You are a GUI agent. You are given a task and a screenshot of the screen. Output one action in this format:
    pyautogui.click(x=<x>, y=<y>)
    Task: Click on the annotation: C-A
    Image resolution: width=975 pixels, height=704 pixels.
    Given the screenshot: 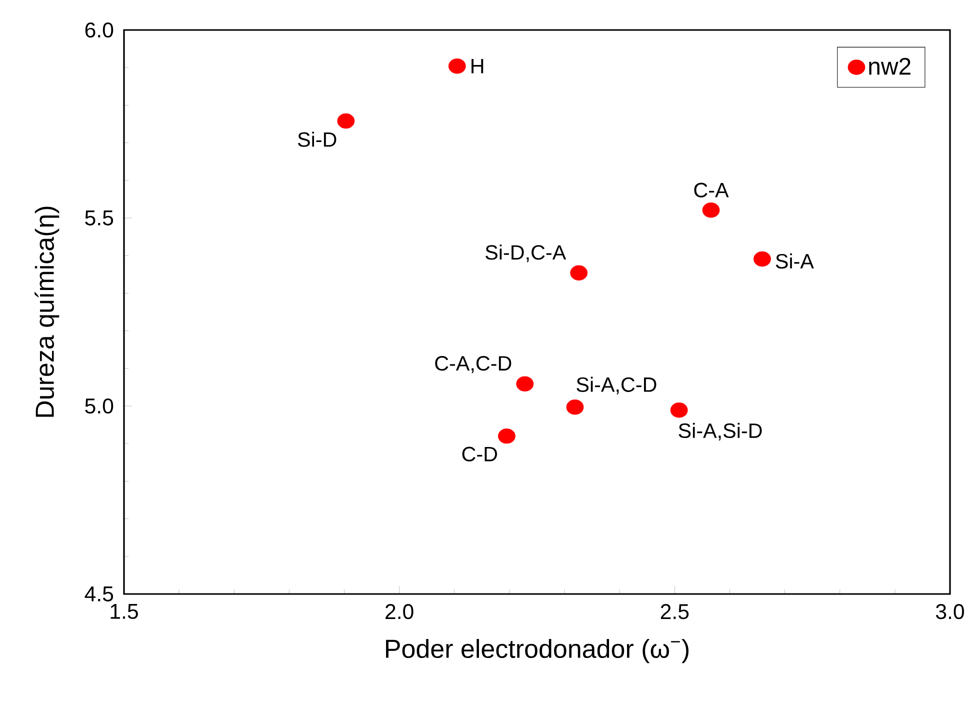 What is the action you would take?
    pyautogui.click(x=711, y=190)
    